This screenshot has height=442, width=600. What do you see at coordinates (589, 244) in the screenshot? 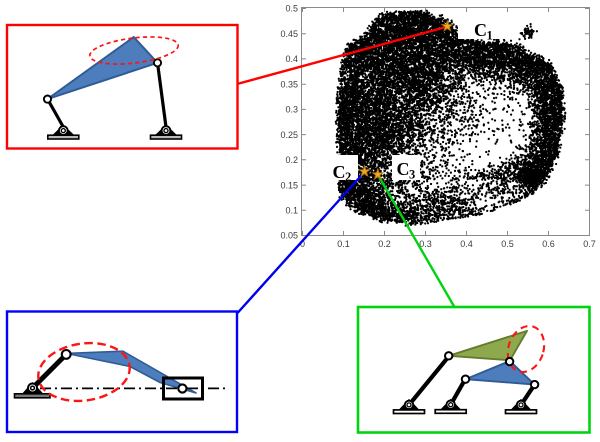
I see `svg-text: 0.7` at bounding box center [589, 244].